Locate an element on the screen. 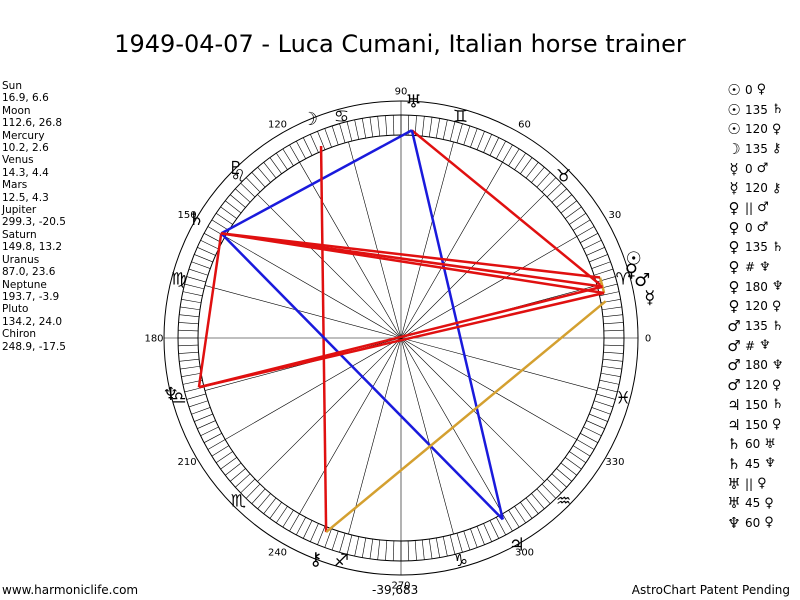 Image resolution: width=800 pixels, height=600 pixels. aspect-planet-2-glyph: ♀ is located at coordinates (776, 385).